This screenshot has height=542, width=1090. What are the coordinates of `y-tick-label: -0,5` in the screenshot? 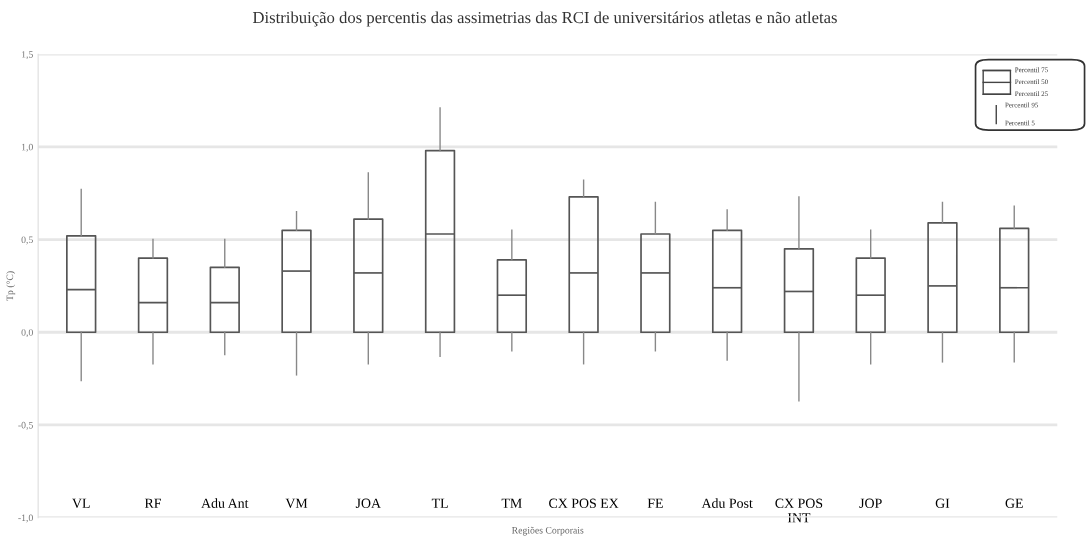 It's located at (25, 425).